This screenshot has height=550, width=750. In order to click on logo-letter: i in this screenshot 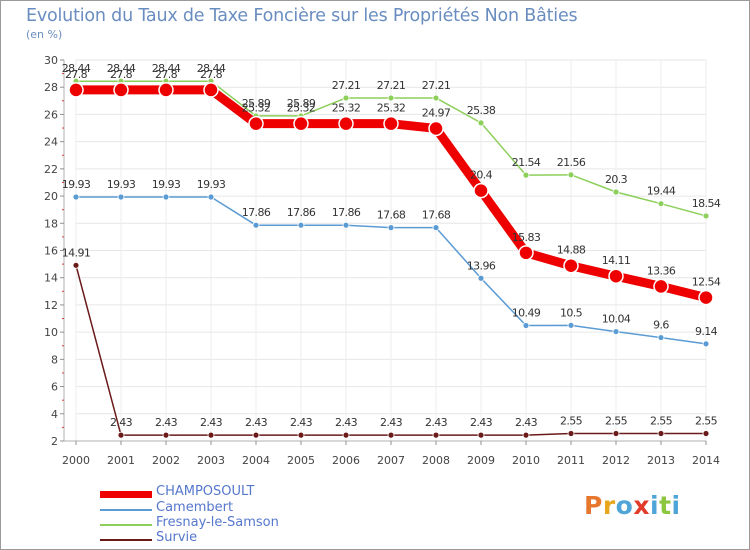, I will do `click(676, 505)`.